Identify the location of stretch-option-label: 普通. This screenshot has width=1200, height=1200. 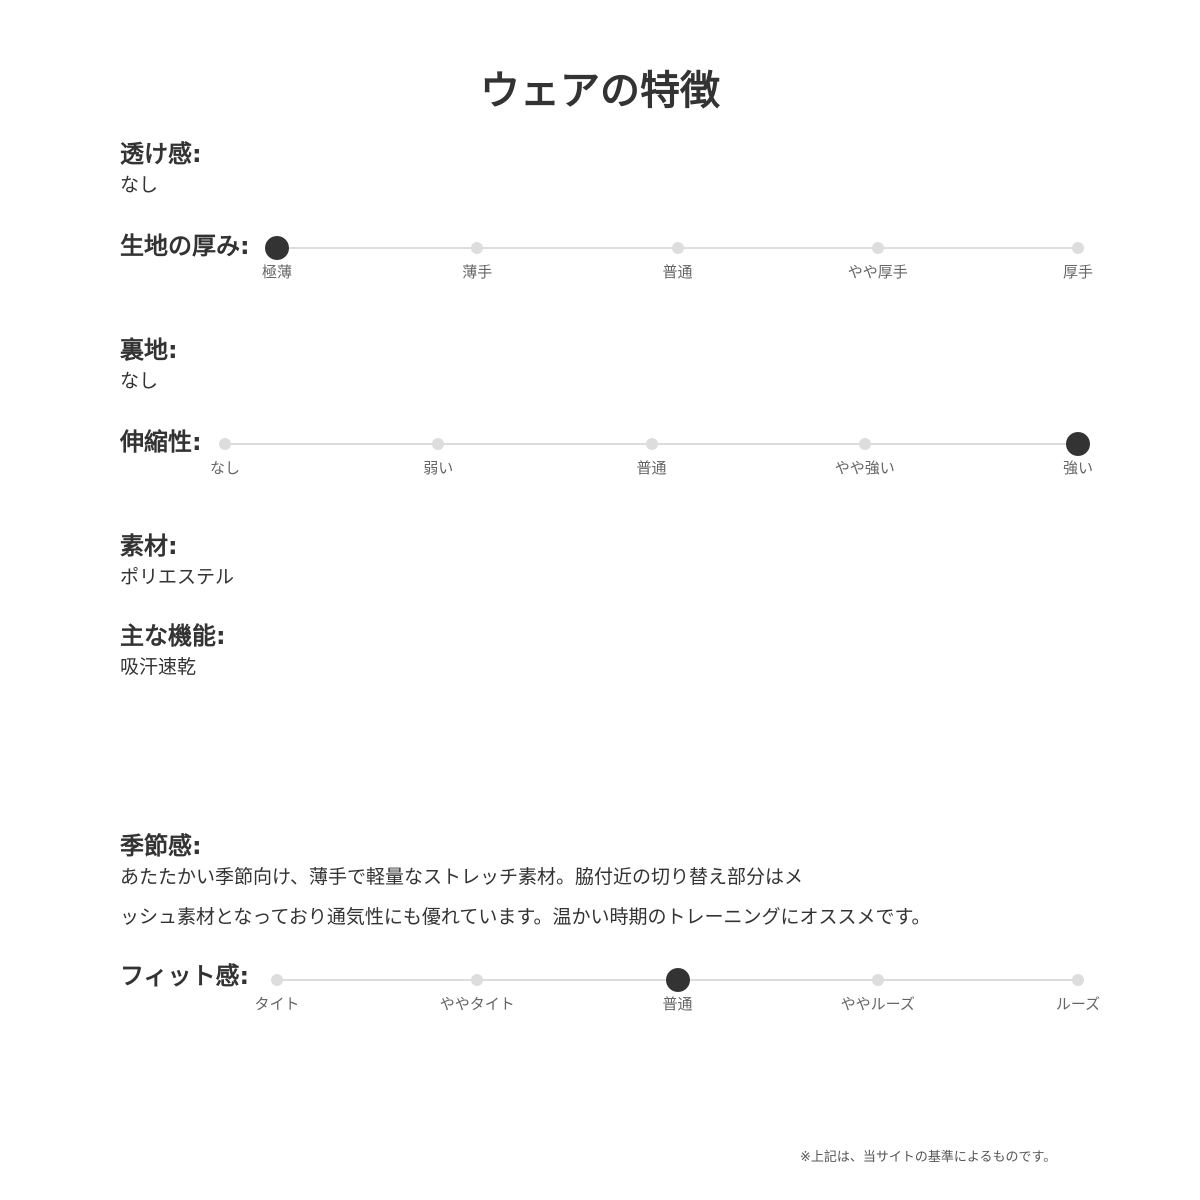
(651, 468).